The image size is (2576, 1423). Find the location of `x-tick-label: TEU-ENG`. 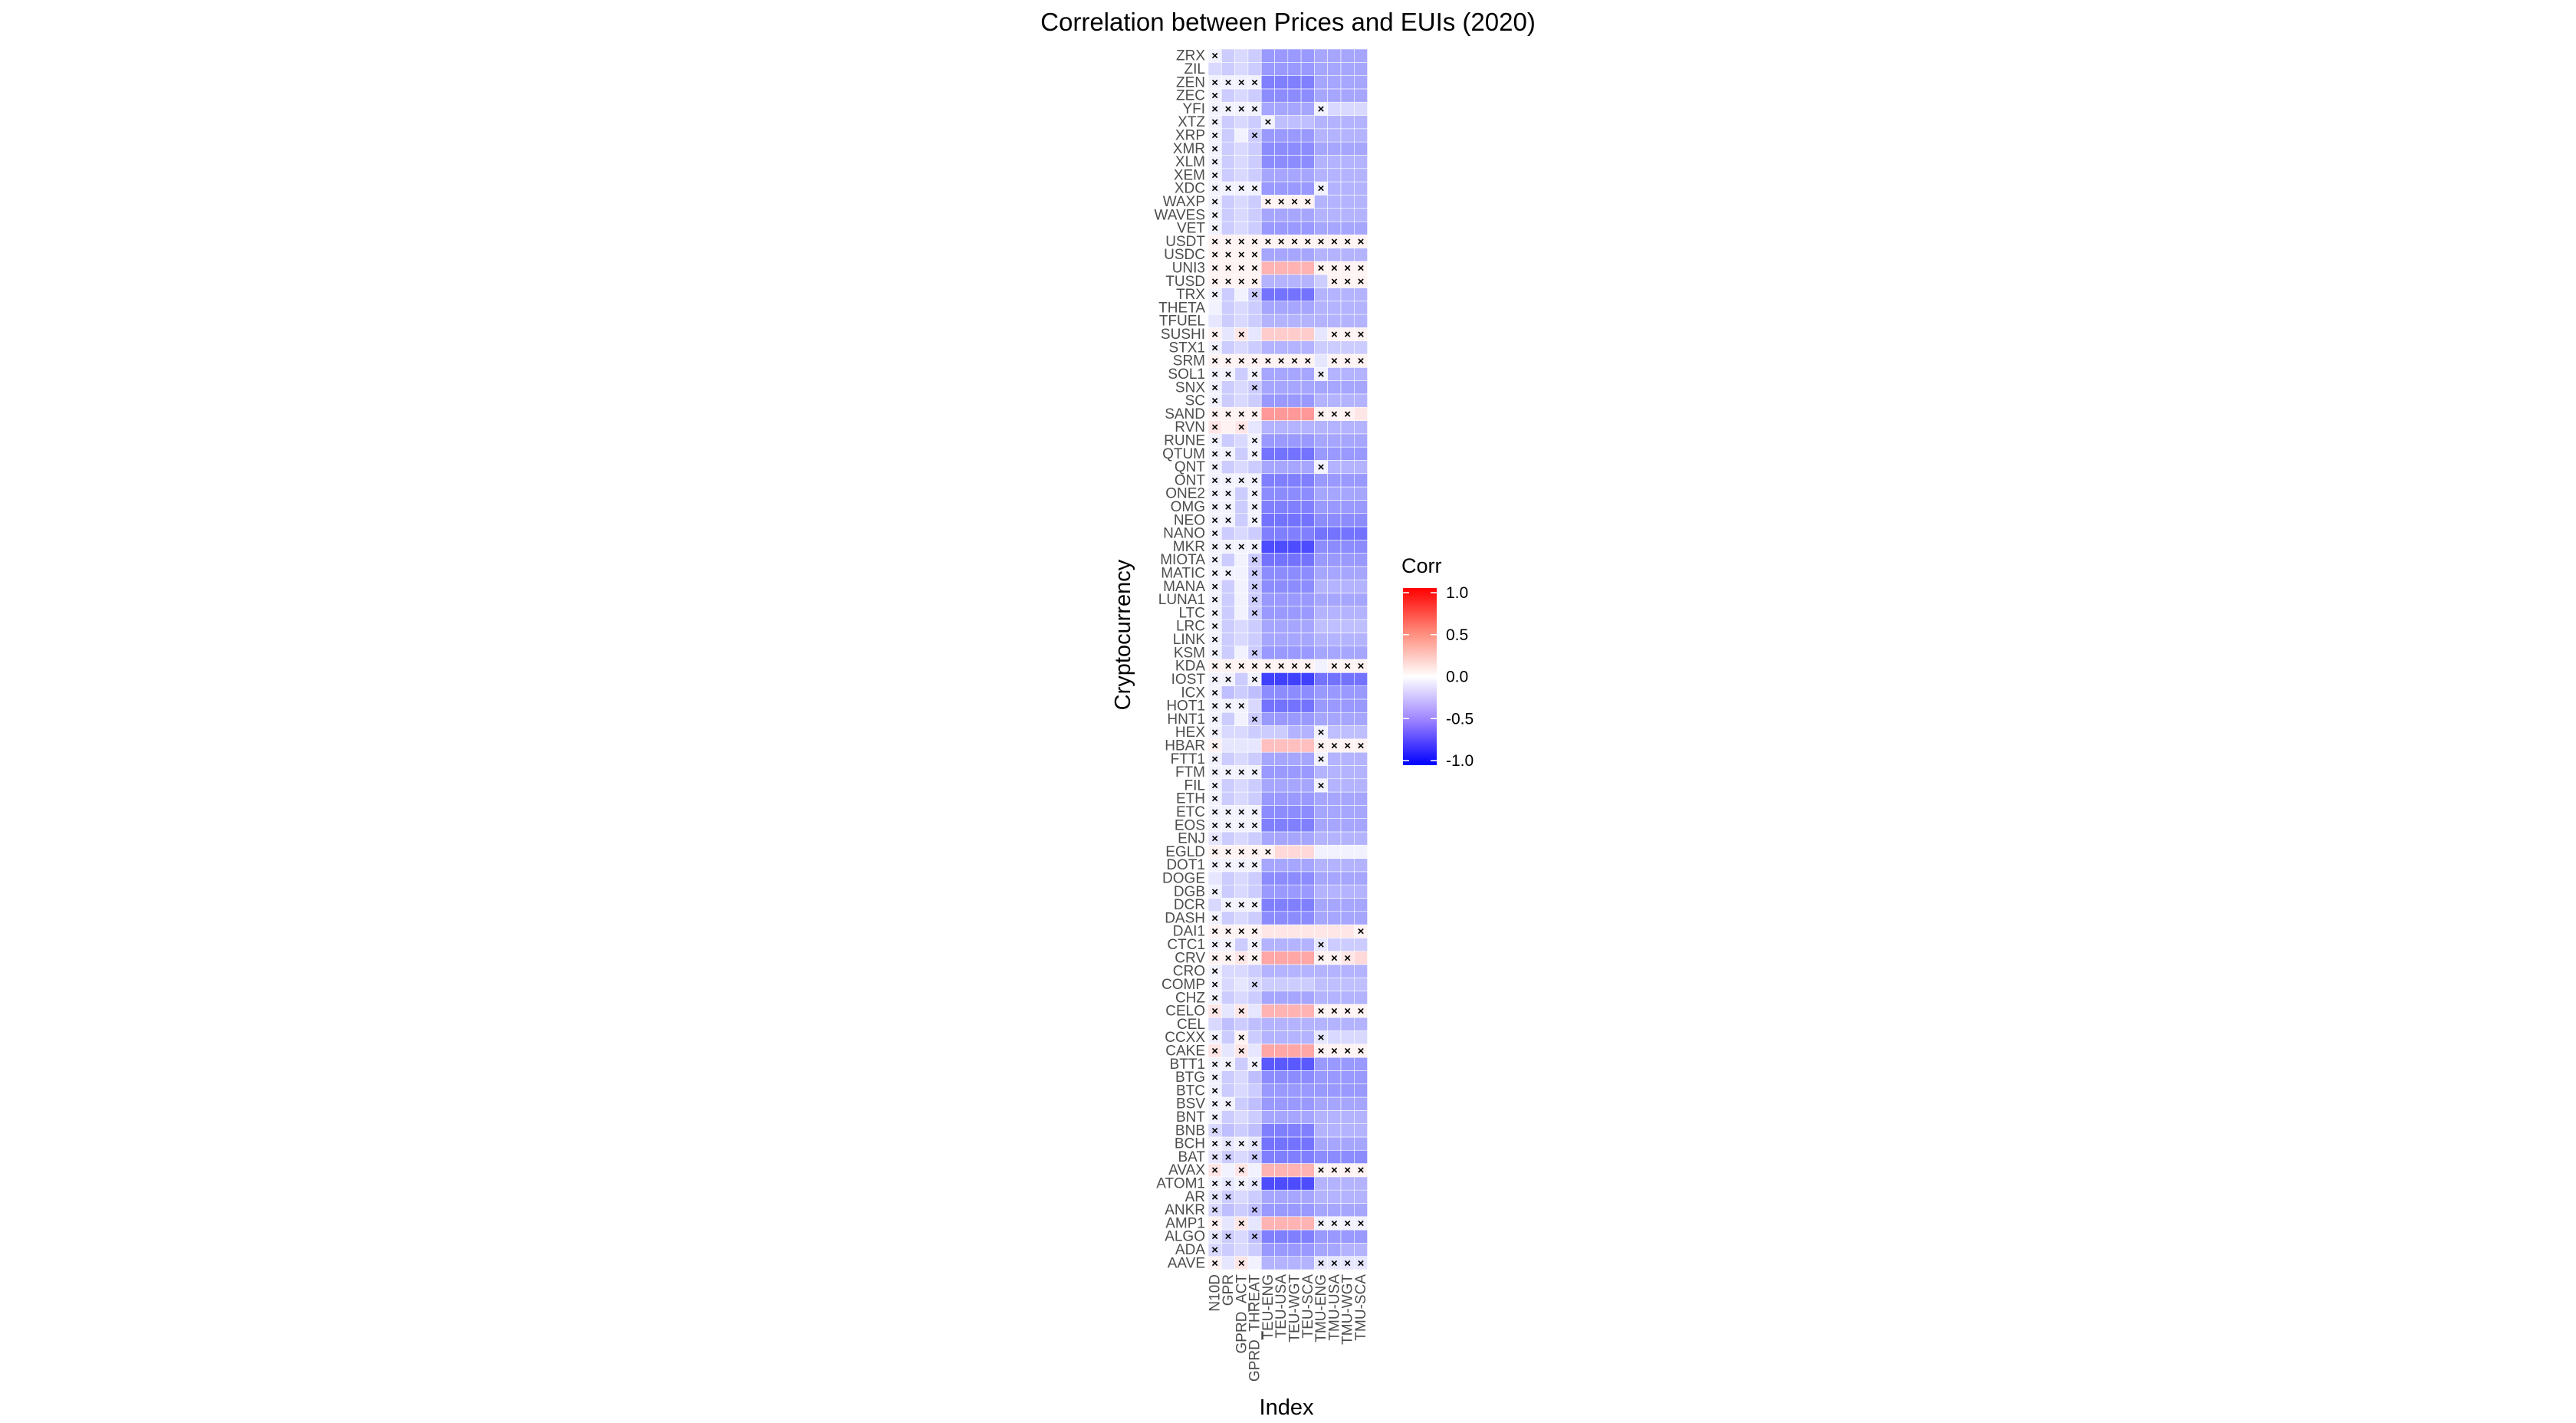

x-tick-label: TEU-ENG is located at coordinates (1268, 1307).